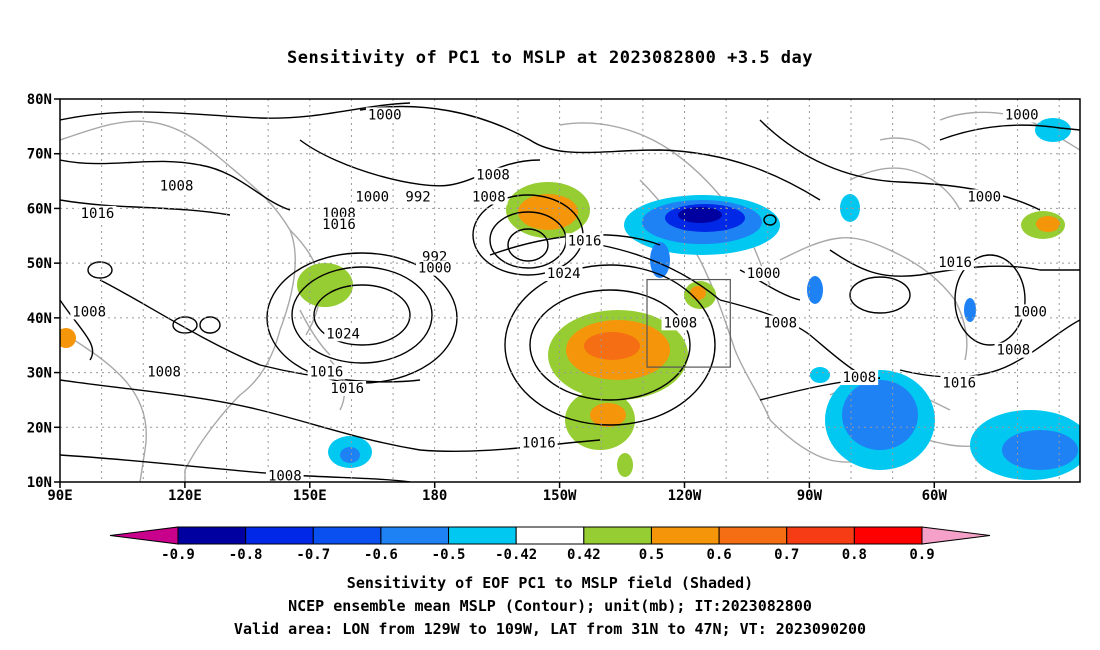  I want to click on colorbar-label: -0.6, so click(381, 555).